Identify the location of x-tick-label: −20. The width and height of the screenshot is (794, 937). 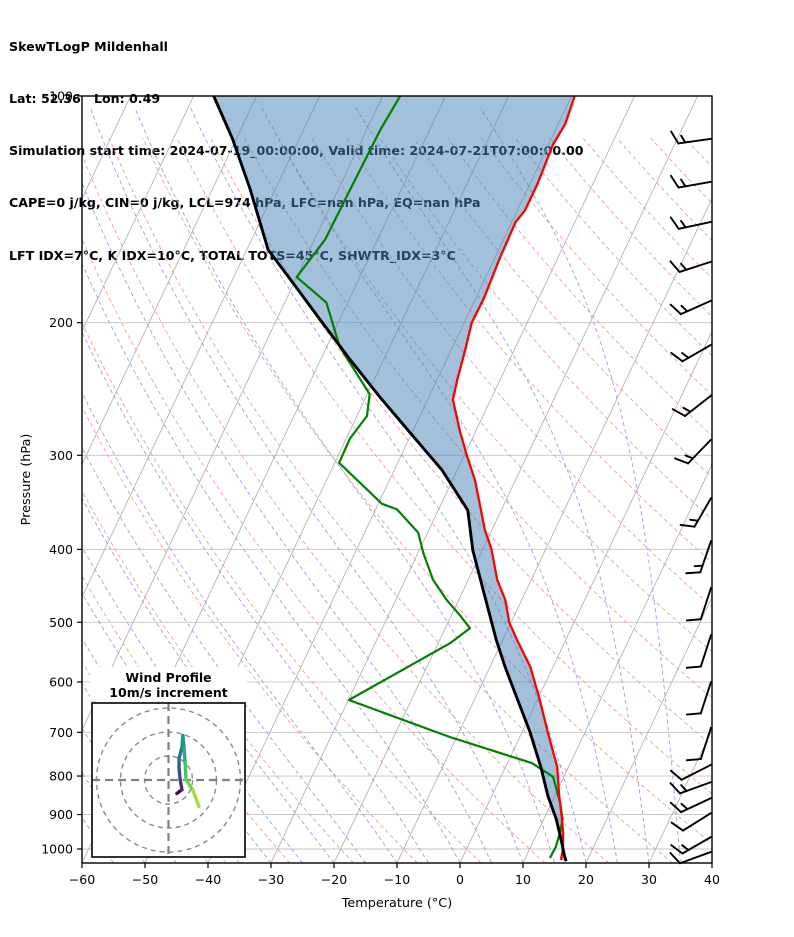
(334, 879).